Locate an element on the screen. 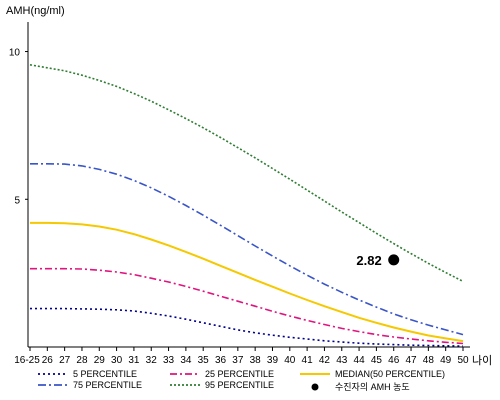 This screenshot has height=400, width=500. legend-item: 75 PERCENTILE is located at coordinates (90, 385).